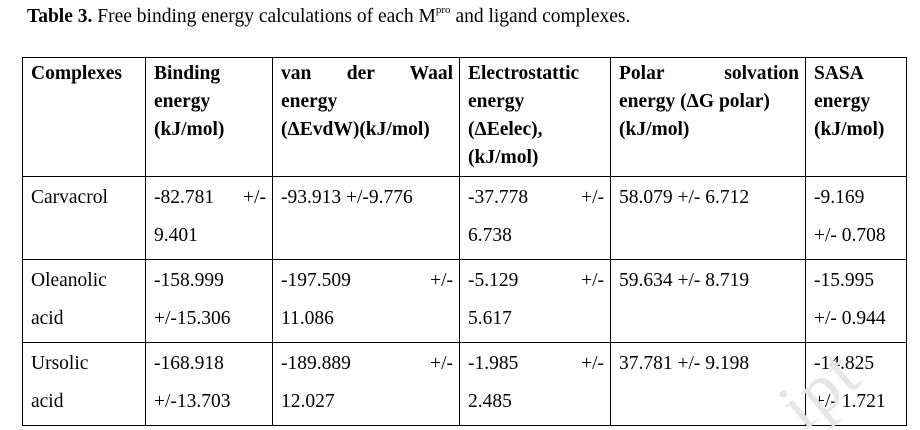 This screenshot has width=920, height=430. I want to click on header-van-der-waal: van der Waal energy (ΔEvdW)(kJ/mol), so click(366, 117).